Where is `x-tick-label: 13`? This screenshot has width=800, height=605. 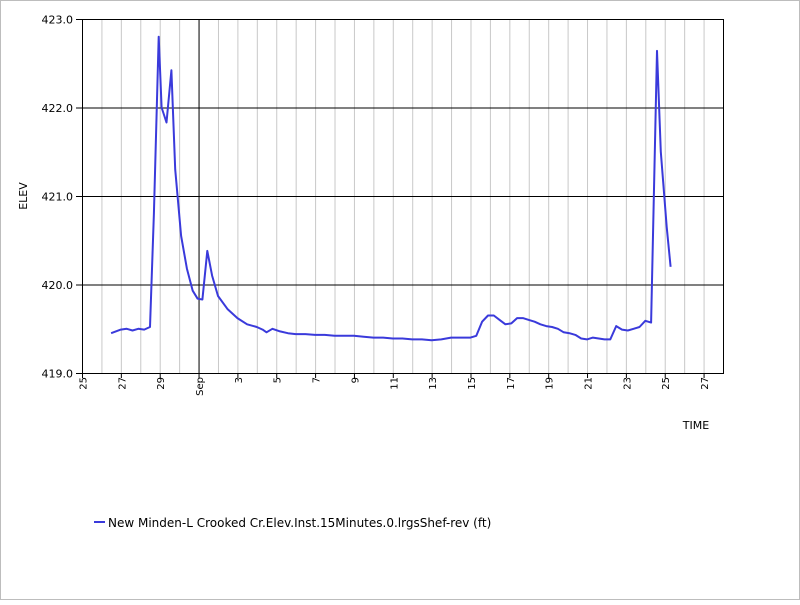
x-tick-label: 13 is located at coordinates (433, 383).